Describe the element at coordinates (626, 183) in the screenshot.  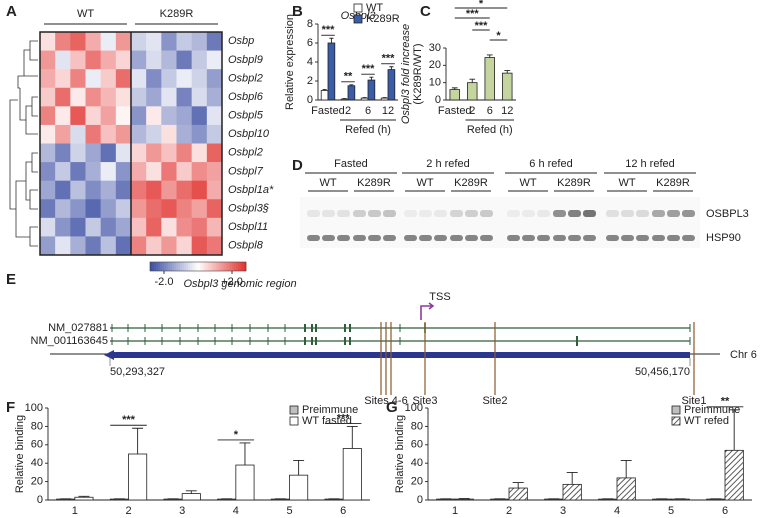
I see `blot-lane-label: WT` at that location.